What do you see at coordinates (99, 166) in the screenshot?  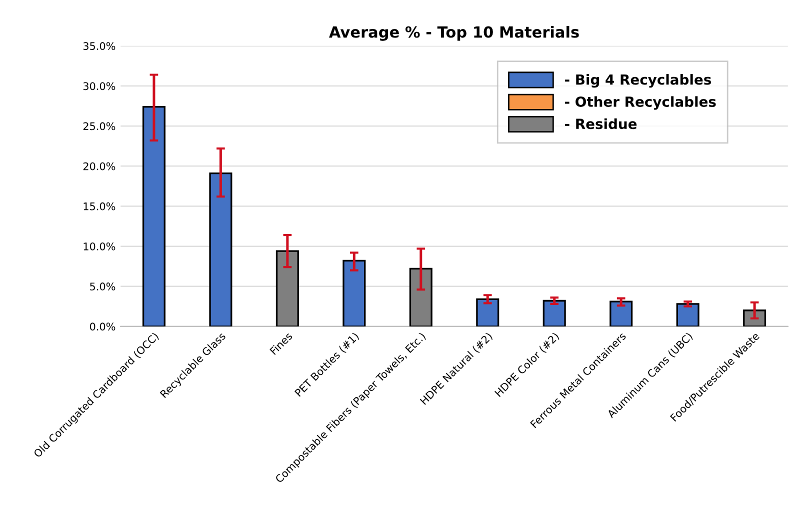 I see `y-tick-label: 20.0%` at bounding box center [99, 166].